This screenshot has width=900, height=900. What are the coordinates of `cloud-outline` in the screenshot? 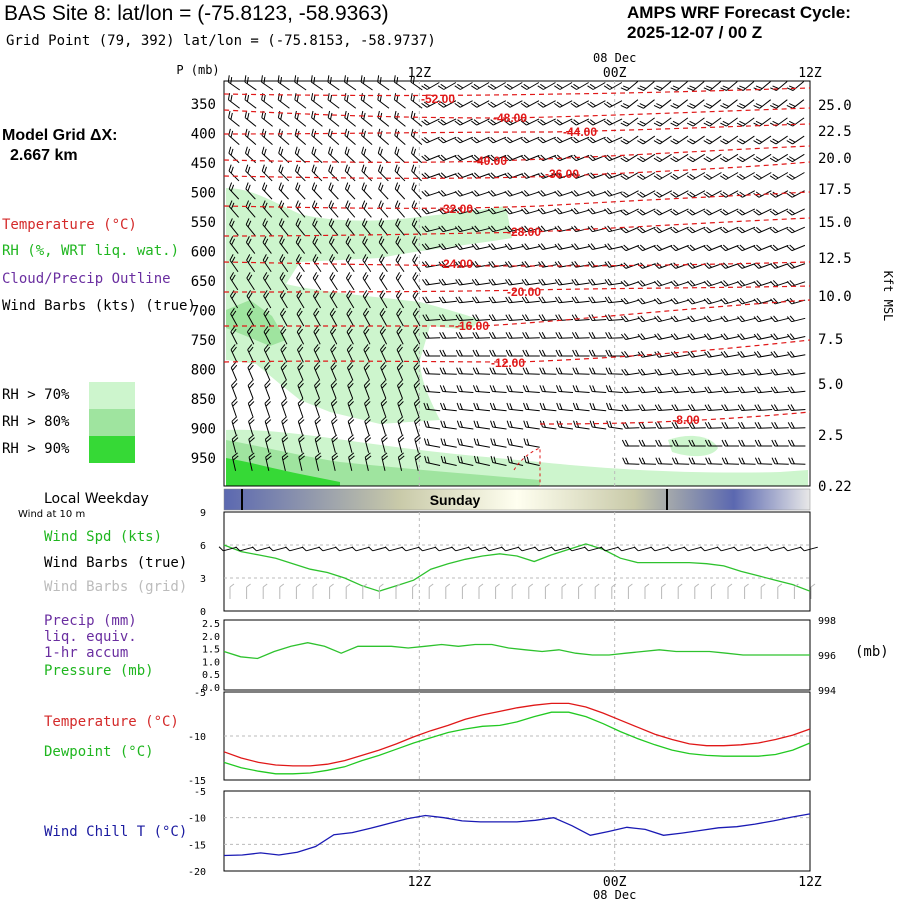 It's located at (527, 466).